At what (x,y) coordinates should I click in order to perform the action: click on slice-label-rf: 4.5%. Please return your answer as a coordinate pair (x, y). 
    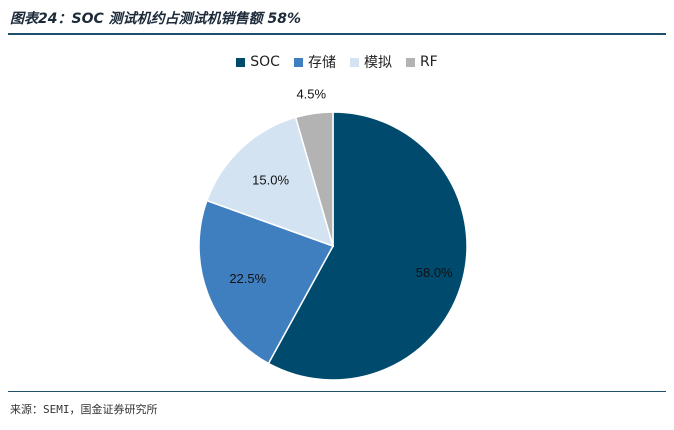
    Looking at the image, I should click on (311, 93).